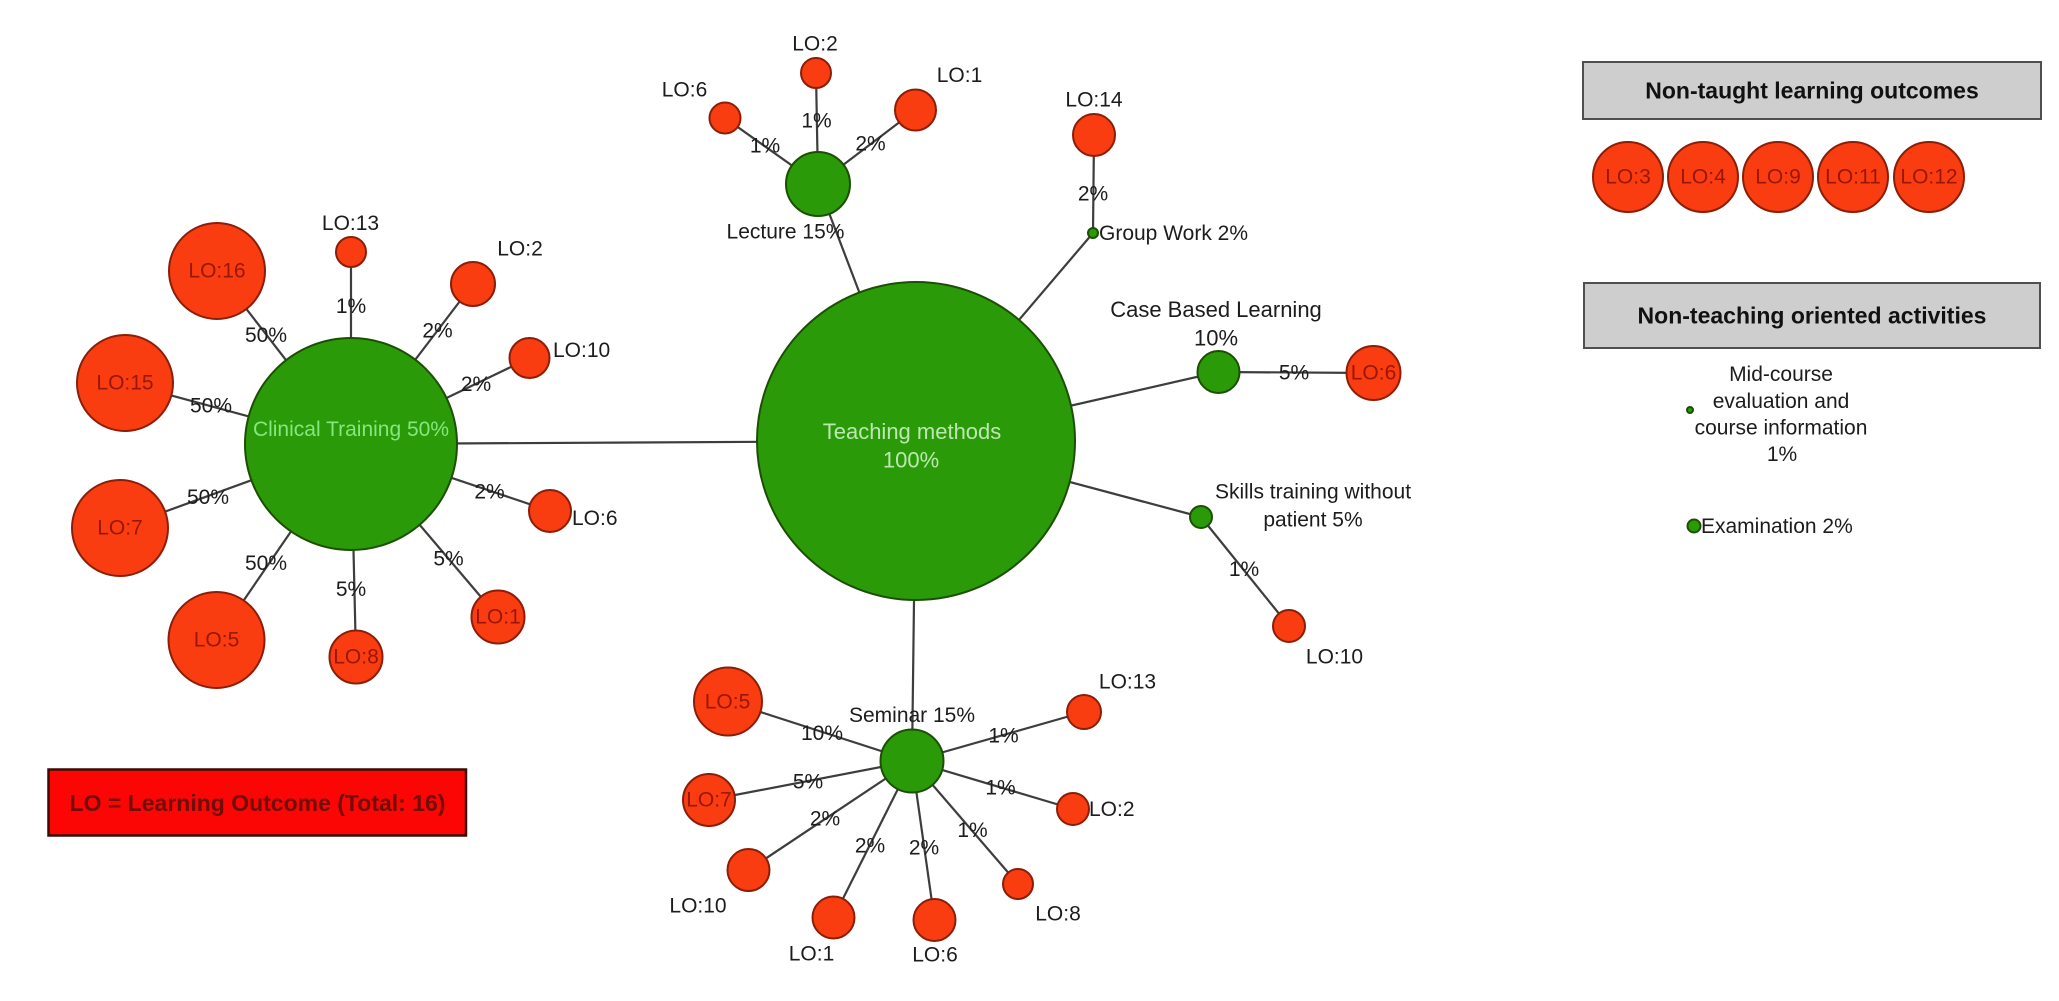 The height and width of the screenshot is (1001, 2059). What do you see at coordinates (912, 431) in the screenshot?
I see `svg-text: Teaching methods` at bounding box center [912, 431].